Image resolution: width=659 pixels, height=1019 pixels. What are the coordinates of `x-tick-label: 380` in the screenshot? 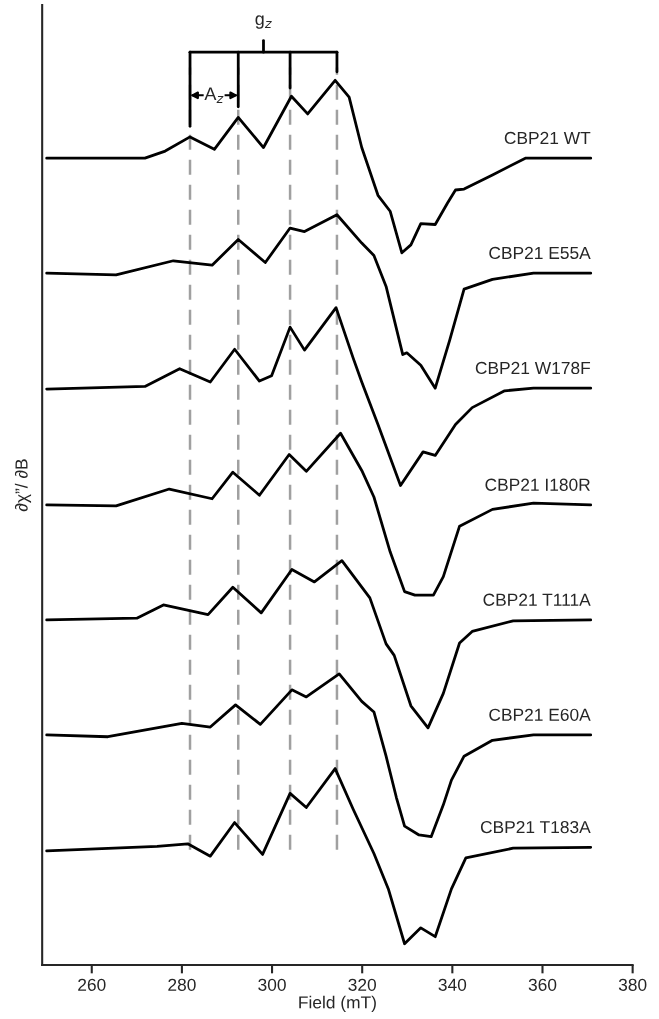 It's located at (632, 984).